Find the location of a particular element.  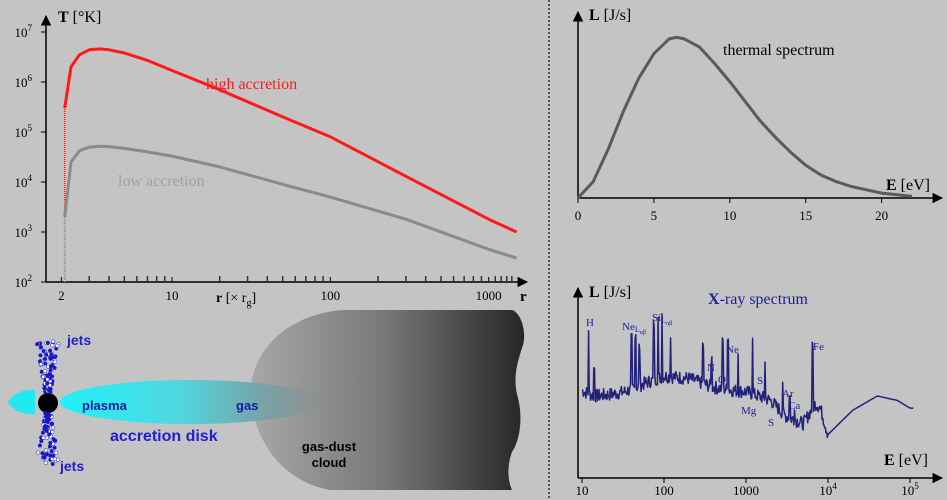

thermal-curve is located at coordinates (744, 117).